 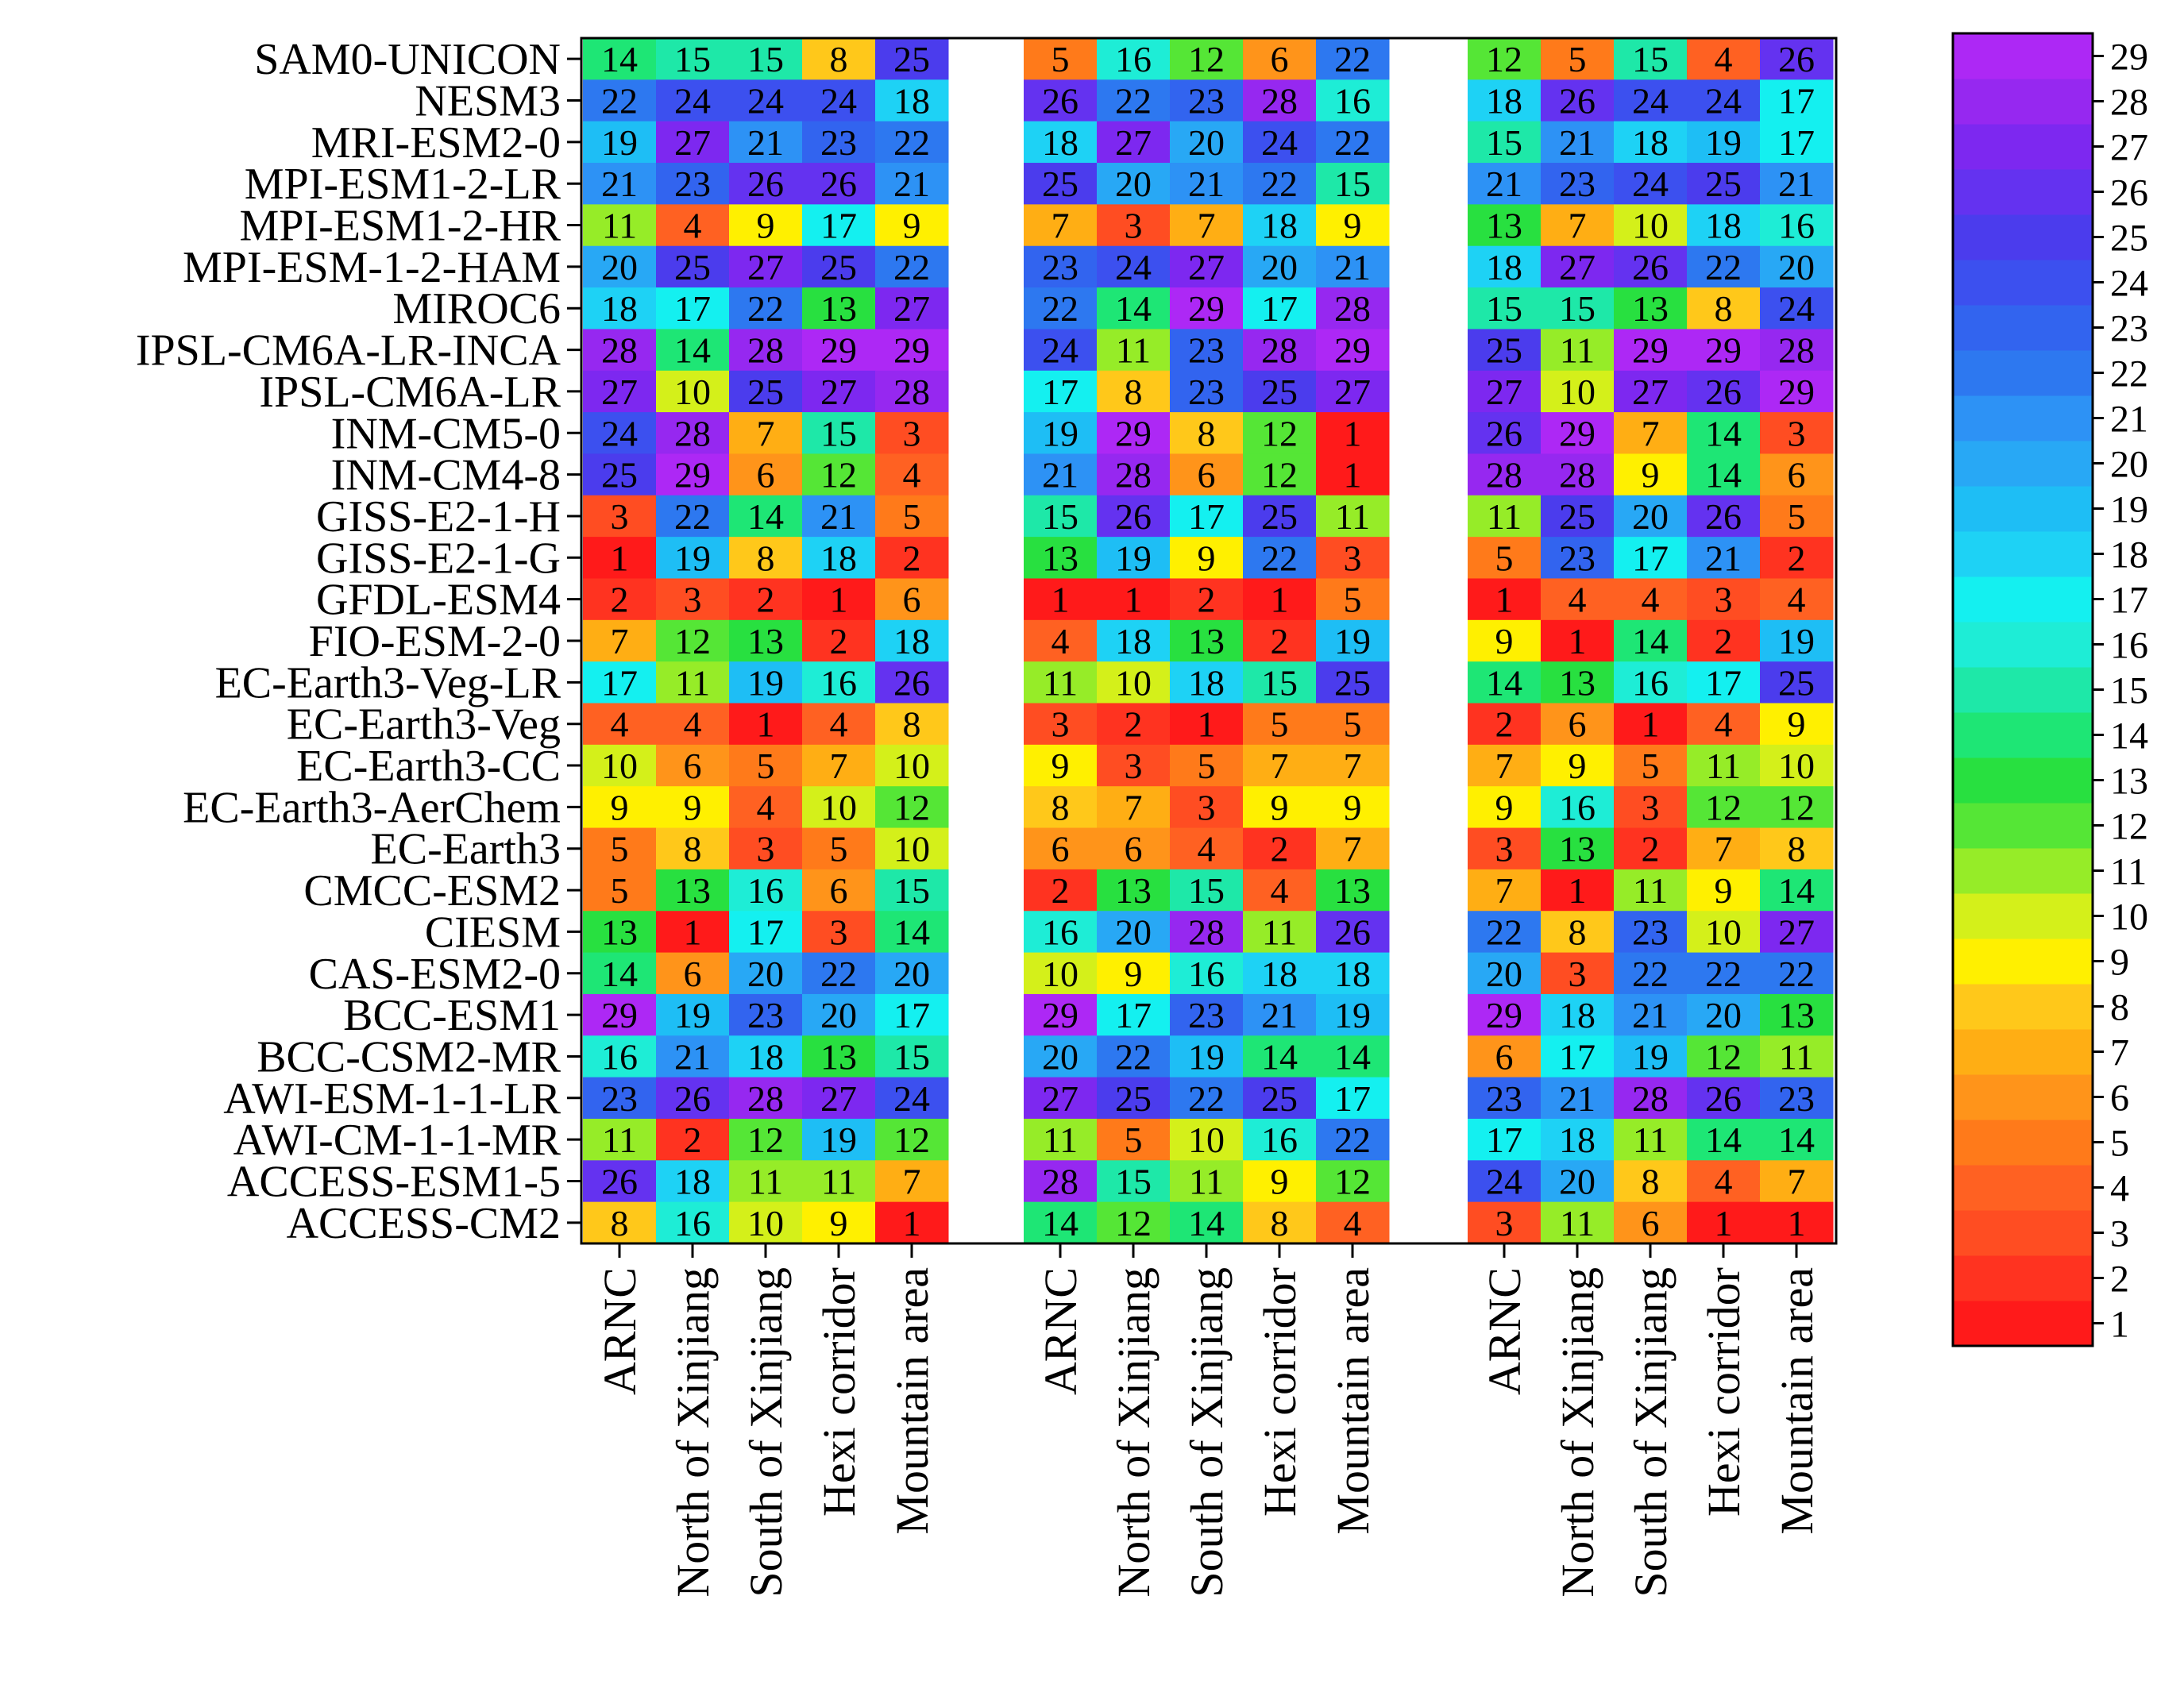 What do you see at coordinates (1651, 1433) in the screenshot?
I see `region-axis-label: South of Xinjiang` at bounding box center [1651, 1433].